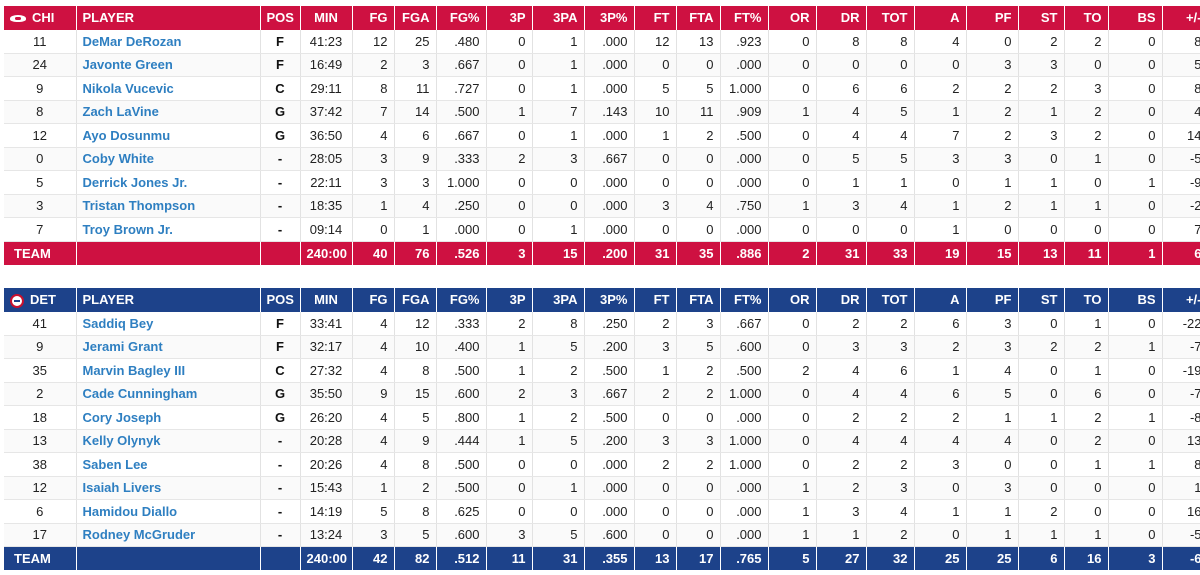 This screenshot has height=575, width=1200. I want to click on player-name-link: Derrick Jones Jr., so click(168, 182).